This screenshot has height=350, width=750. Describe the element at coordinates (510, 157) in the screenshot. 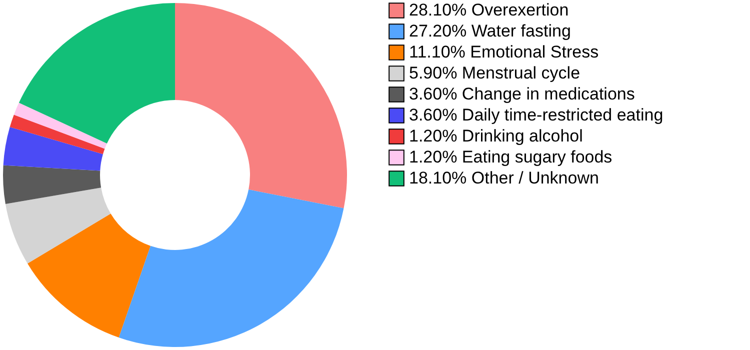

I see `legend-label: 1.20% Eating sugary foods` at that location.